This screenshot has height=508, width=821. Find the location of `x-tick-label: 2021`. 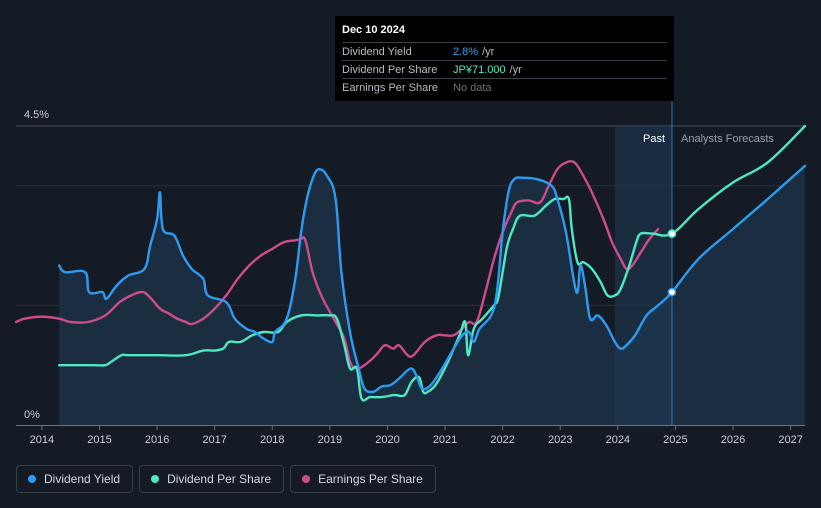

x-tick-label: 2021 is located at coordinates (445, 440).